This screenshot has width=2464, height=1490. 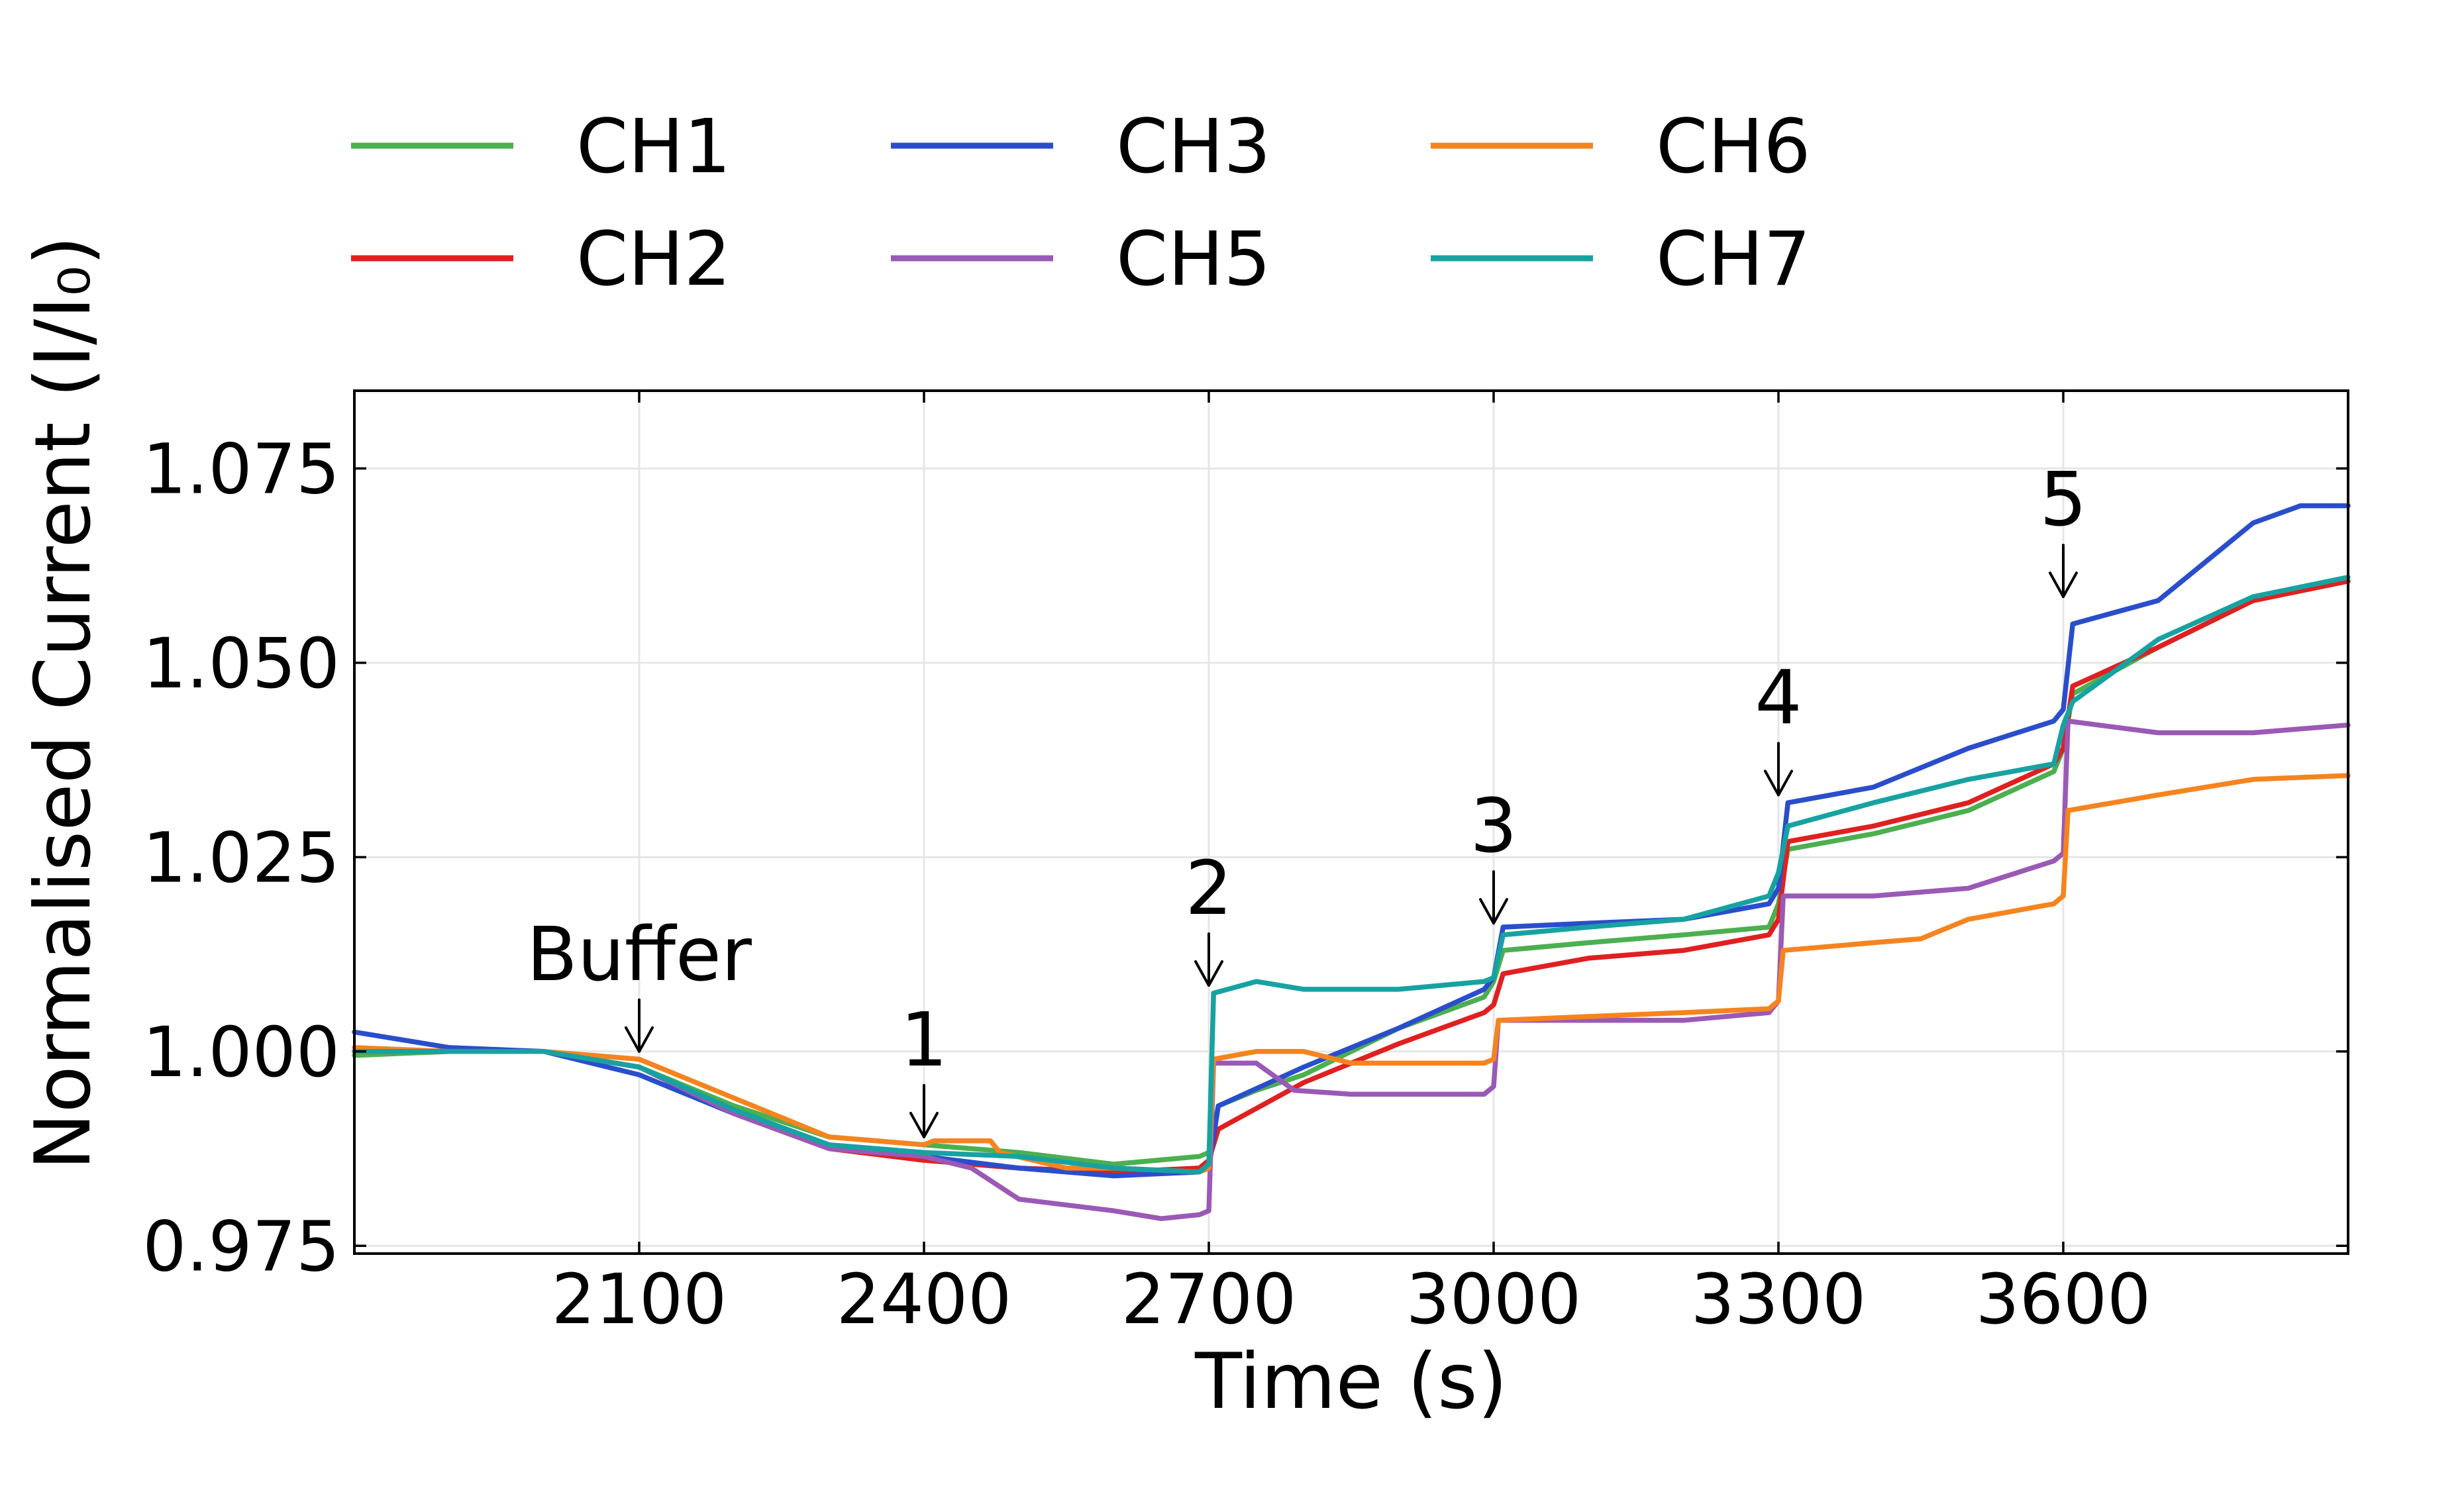 What do you see at coordinates (1779, 1299) in the screenshot?
I see `x-tick-label: 3300` at bounding box center [1779, 1299].